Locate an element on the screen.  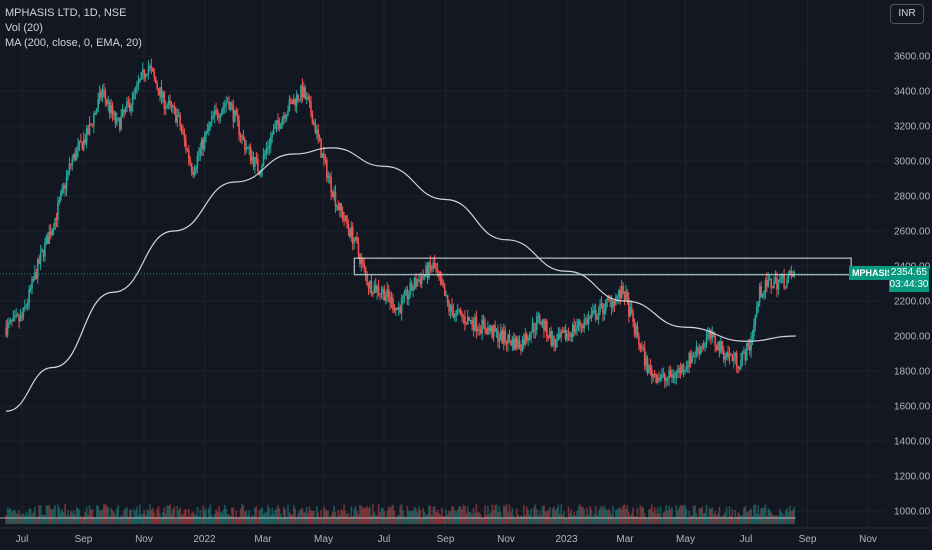
time-tick-label: May is located at coordinates (685, 539).